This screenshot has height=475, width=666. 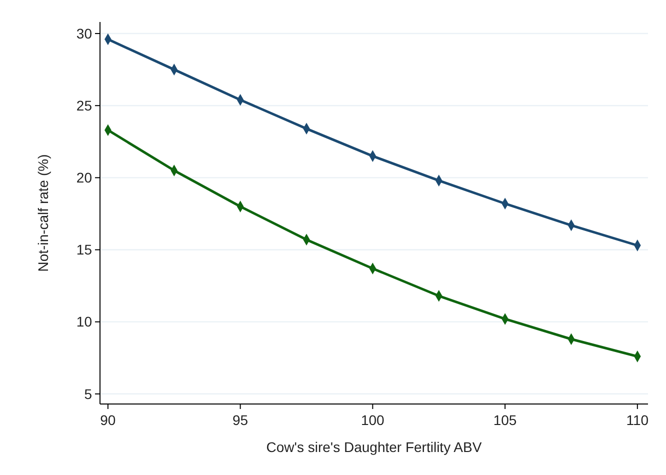 I want to click on x-tick-label: 90, so click(x=108, y=420).